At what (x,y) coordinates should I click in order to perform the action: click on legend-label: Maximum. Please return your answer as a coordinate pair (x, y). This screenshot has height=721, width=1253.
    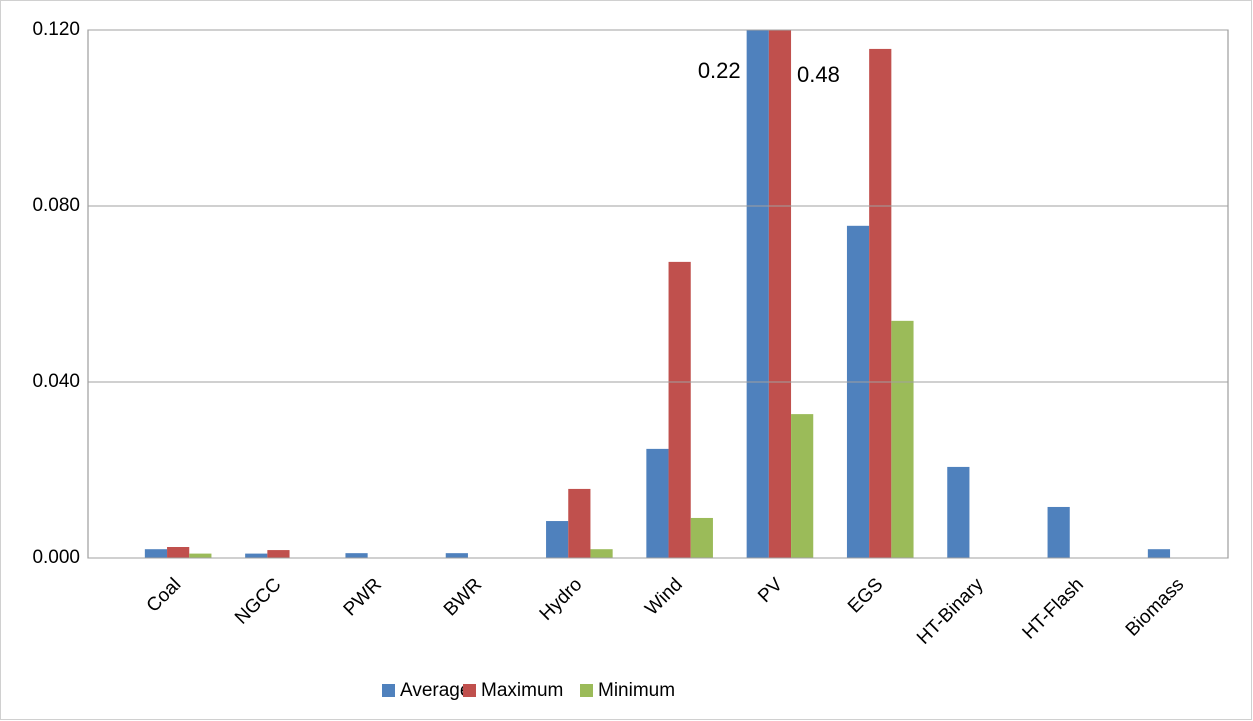
    Looking at the image, I should click on (522, 690).